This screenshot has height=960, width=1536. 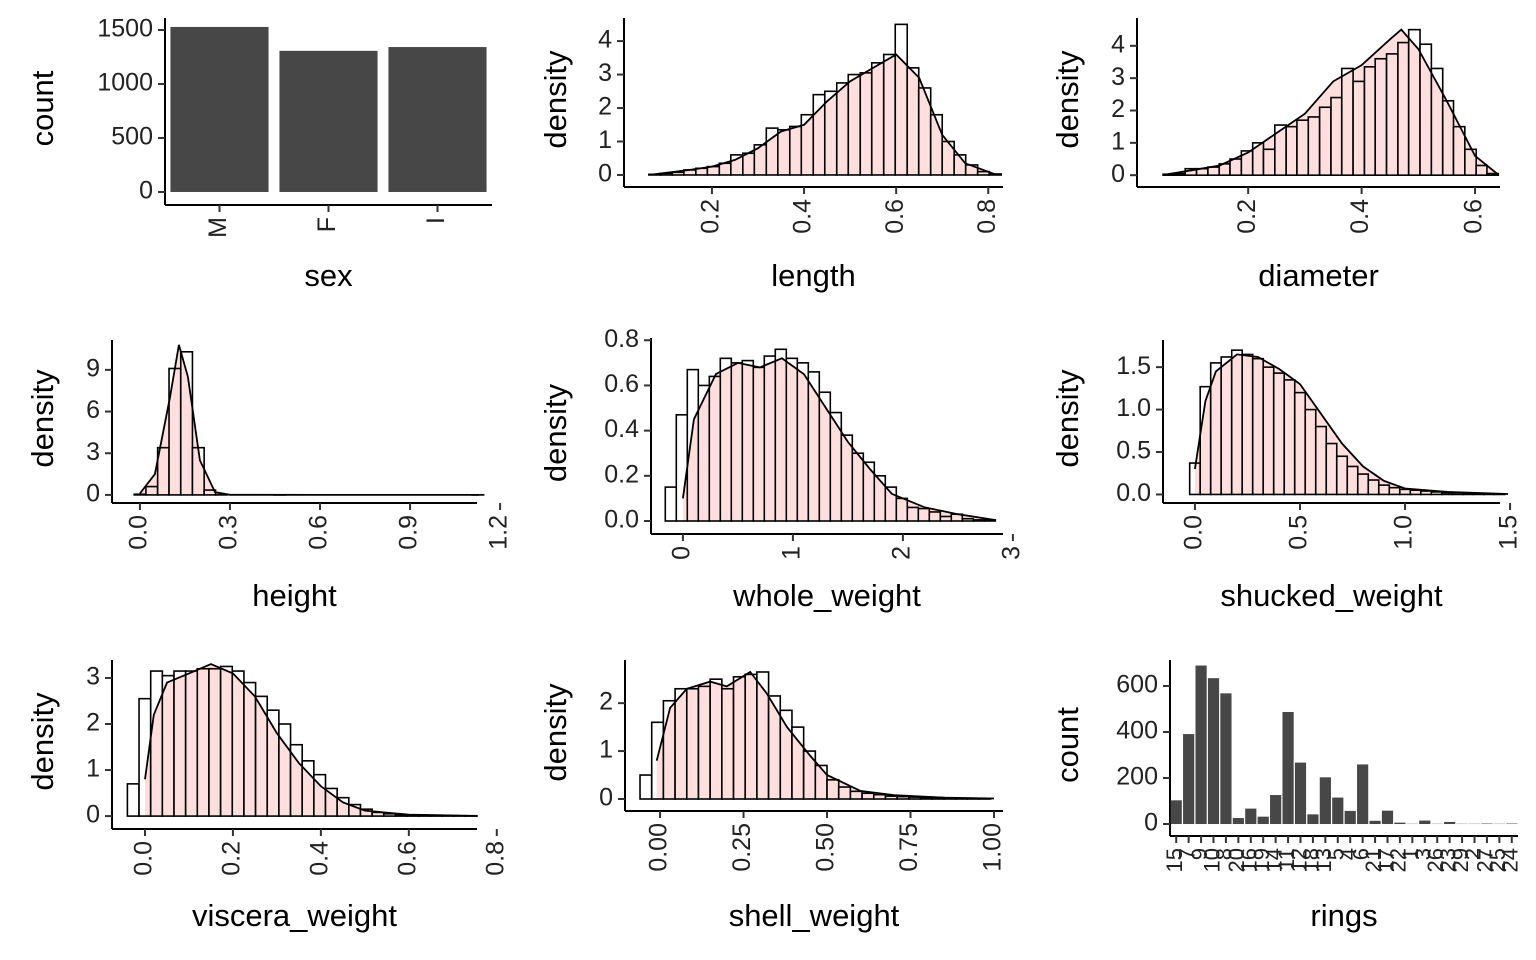 I want to click on x-tick-label: 0.00, so click(x=659, y=847).